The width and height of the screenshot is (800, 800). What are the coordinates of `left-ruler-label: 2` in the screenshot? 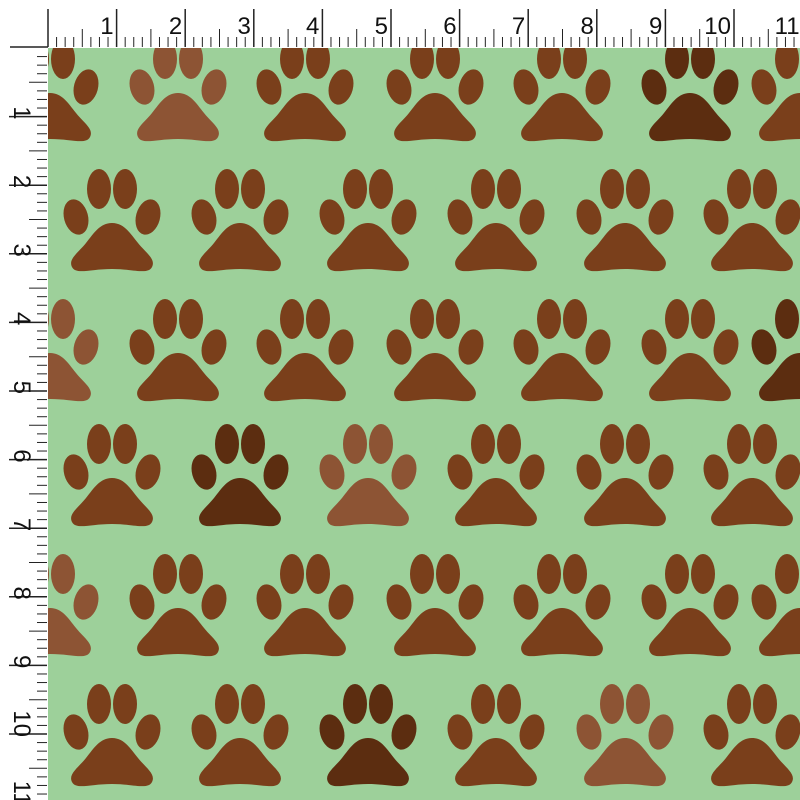 It's located at (21, 181).